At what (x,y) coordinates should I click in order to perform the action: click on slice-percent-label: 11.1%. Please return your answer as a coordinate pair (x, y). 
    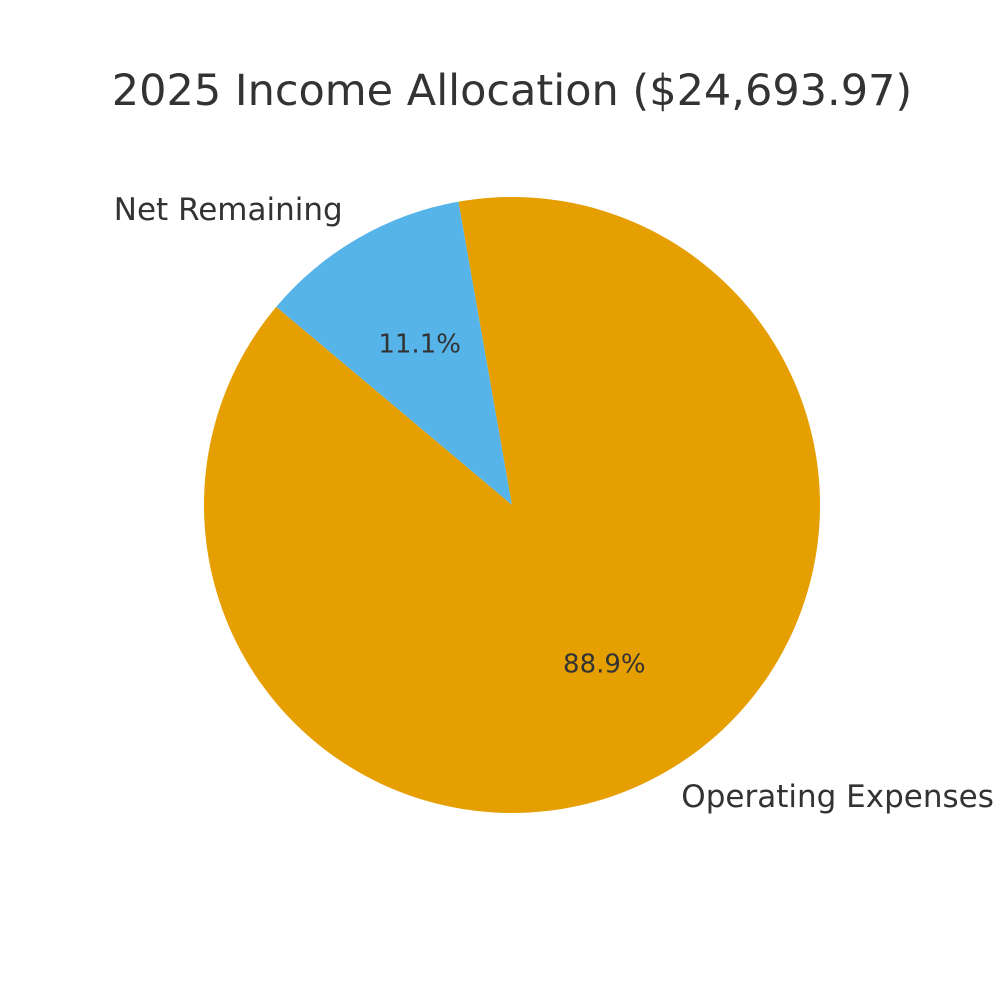
    Looking at the image, I should click on (419, 344).